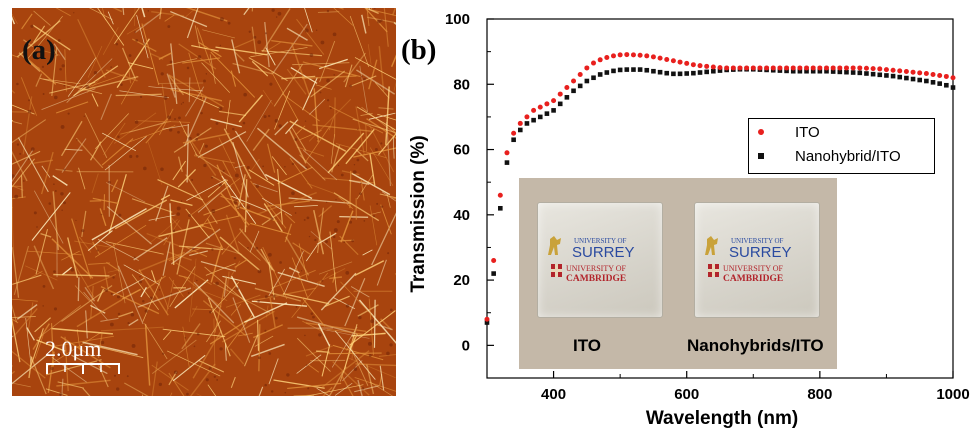 The width and height of the screenshot is (975, 432). I want to click on caption-nanohybrids: Nanohybrids/ITO, so click(755, 345).